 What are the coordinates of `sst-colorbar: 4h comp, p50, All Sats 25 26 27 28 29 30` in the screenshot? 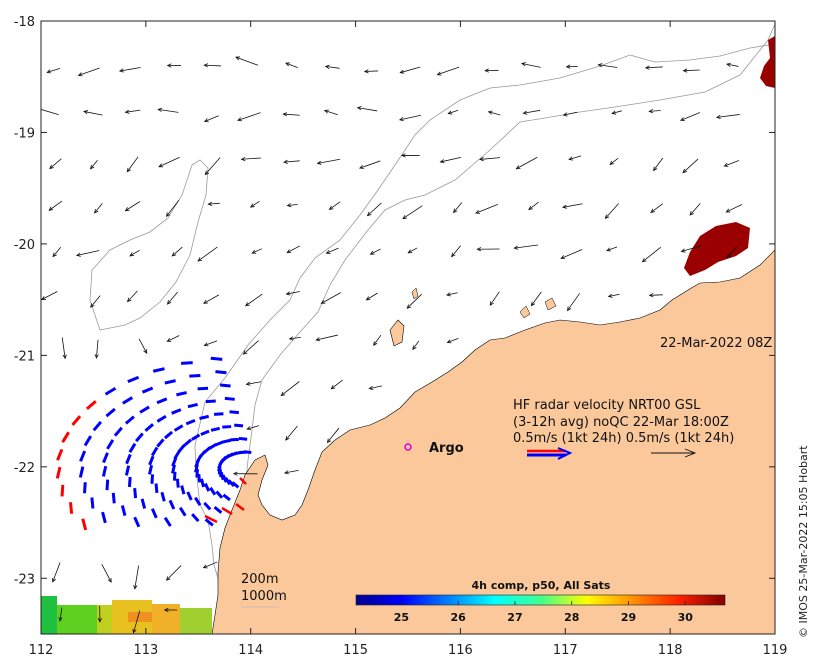 It's located at (540, 601).